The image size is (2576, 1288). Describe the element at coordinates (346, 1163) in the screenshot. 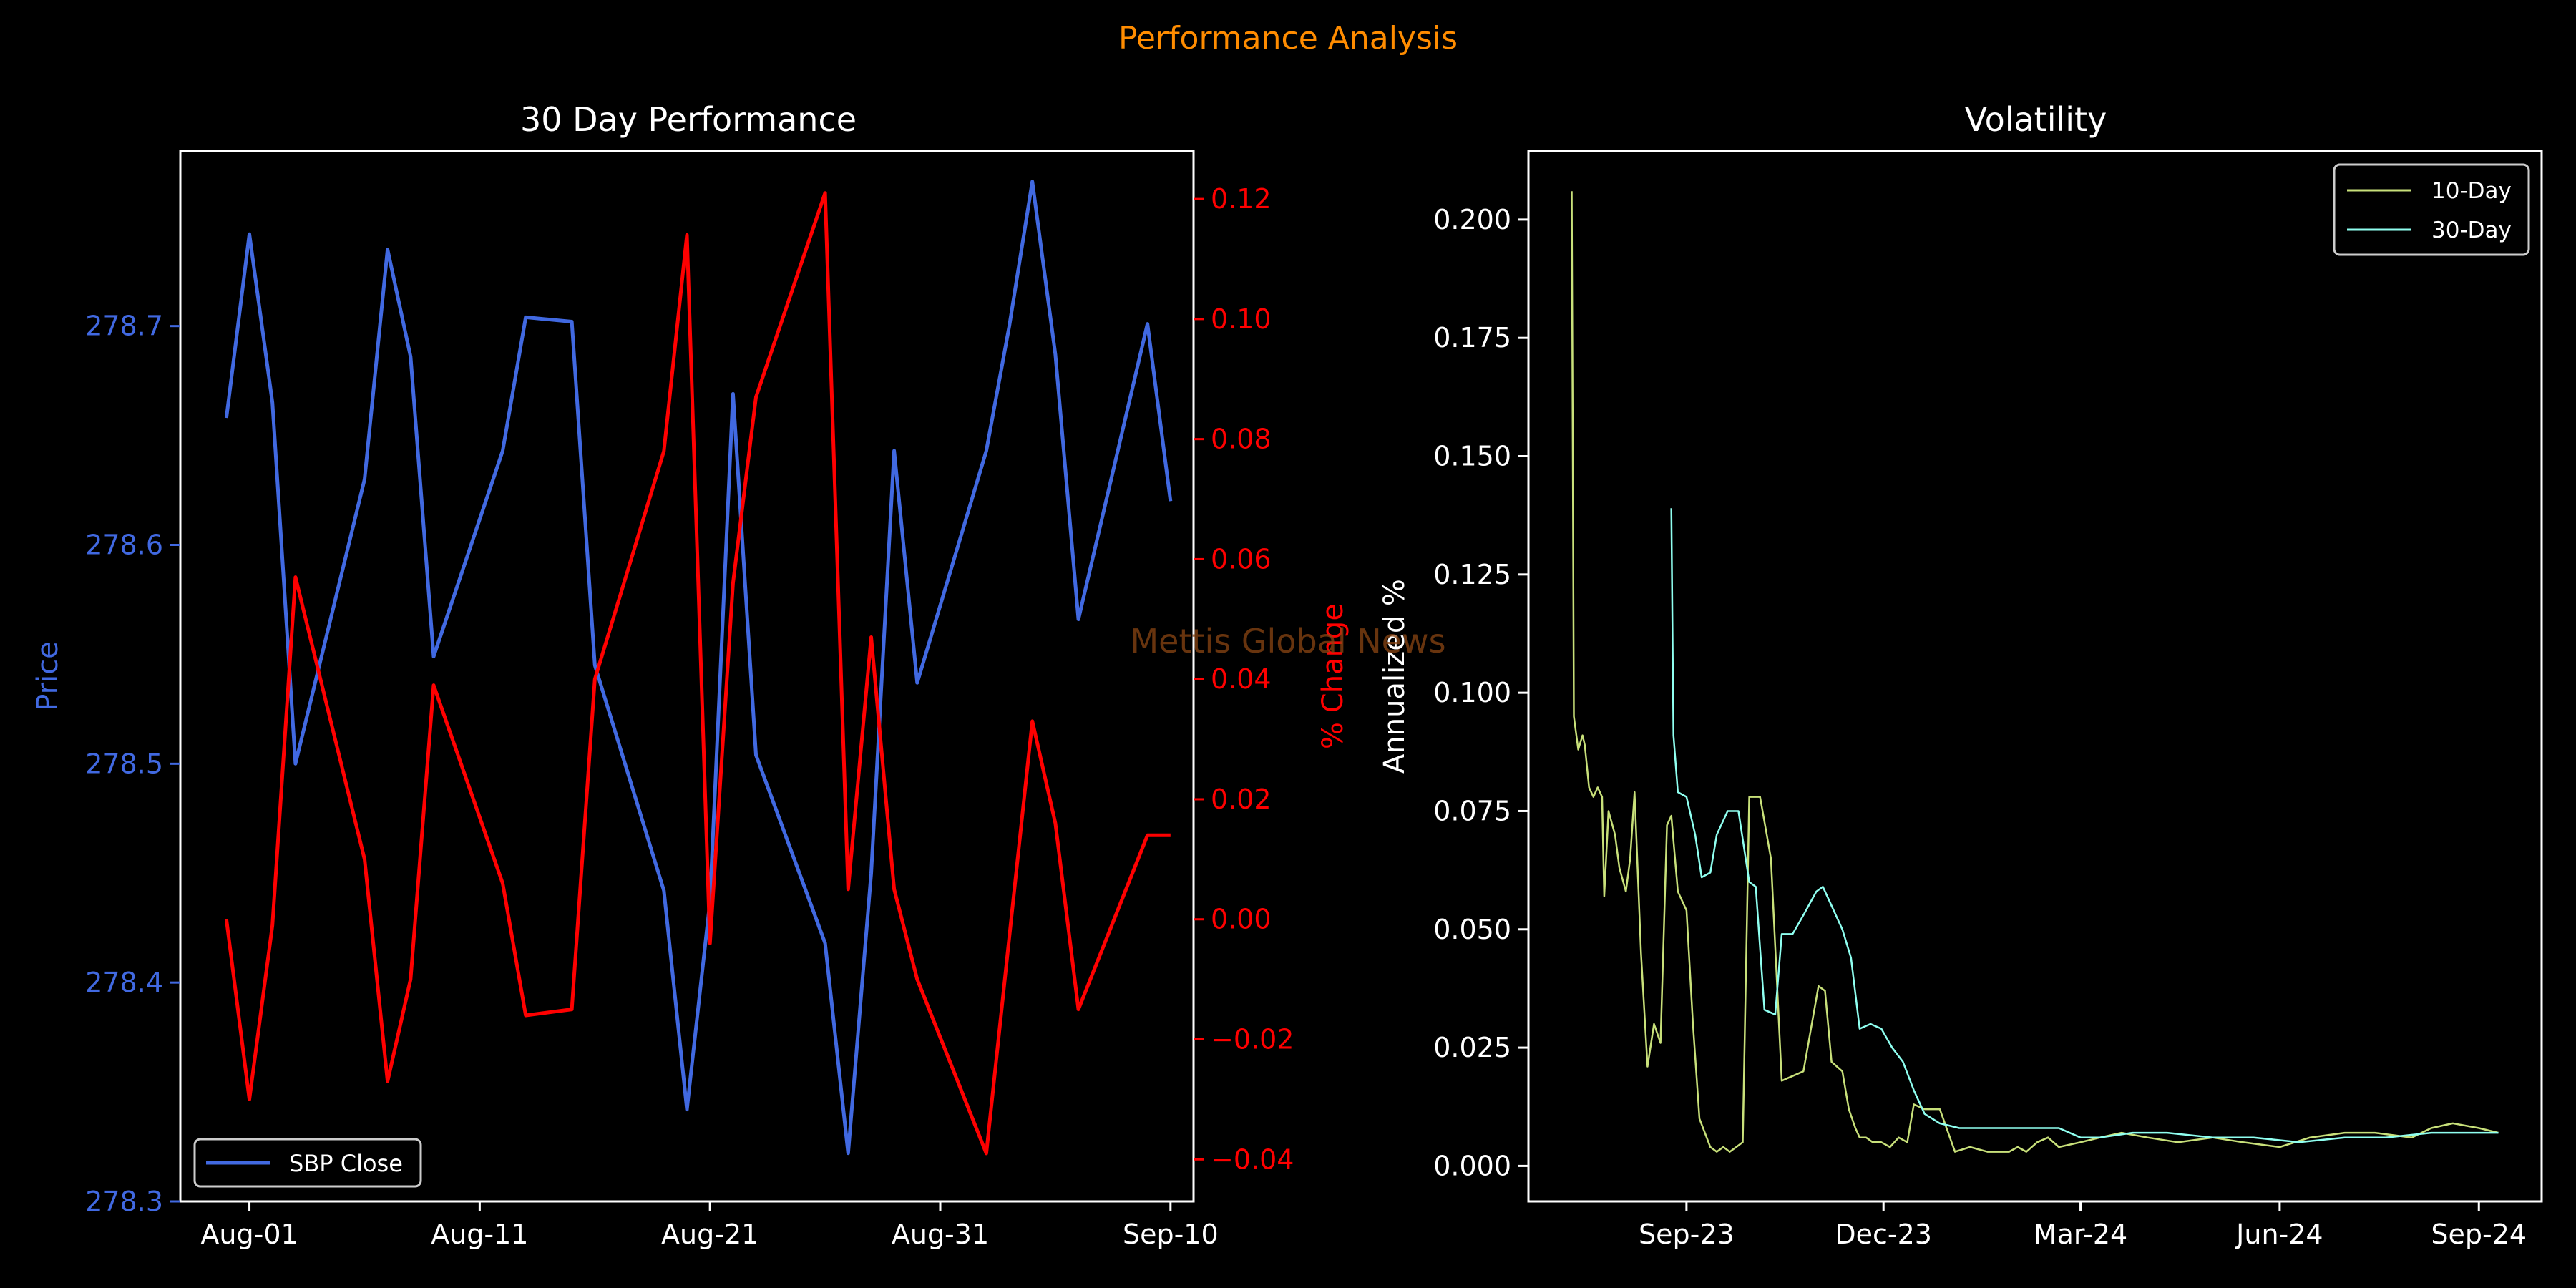

I see `performance-legend-label-sbp-close: SBP Close` at that location.